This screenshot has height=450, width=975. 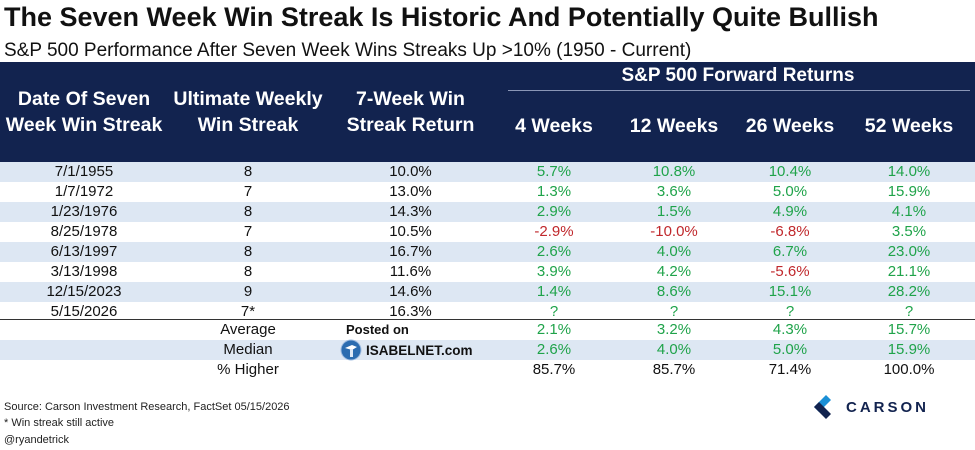 I want to click on table-row: 6/13/1997 8 16.7% 2.6% 4.0% 6.7% 23.0%, so click(x=487, y=252).